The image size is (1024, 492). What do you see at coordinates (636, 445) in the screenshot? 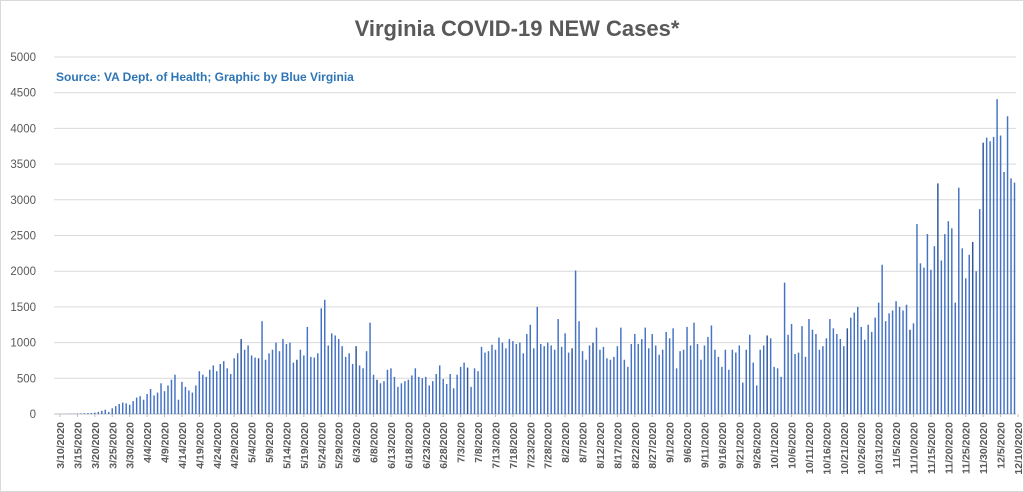
I see `x-tick-label: 8/22/2020` at bounding box center [636, 445].